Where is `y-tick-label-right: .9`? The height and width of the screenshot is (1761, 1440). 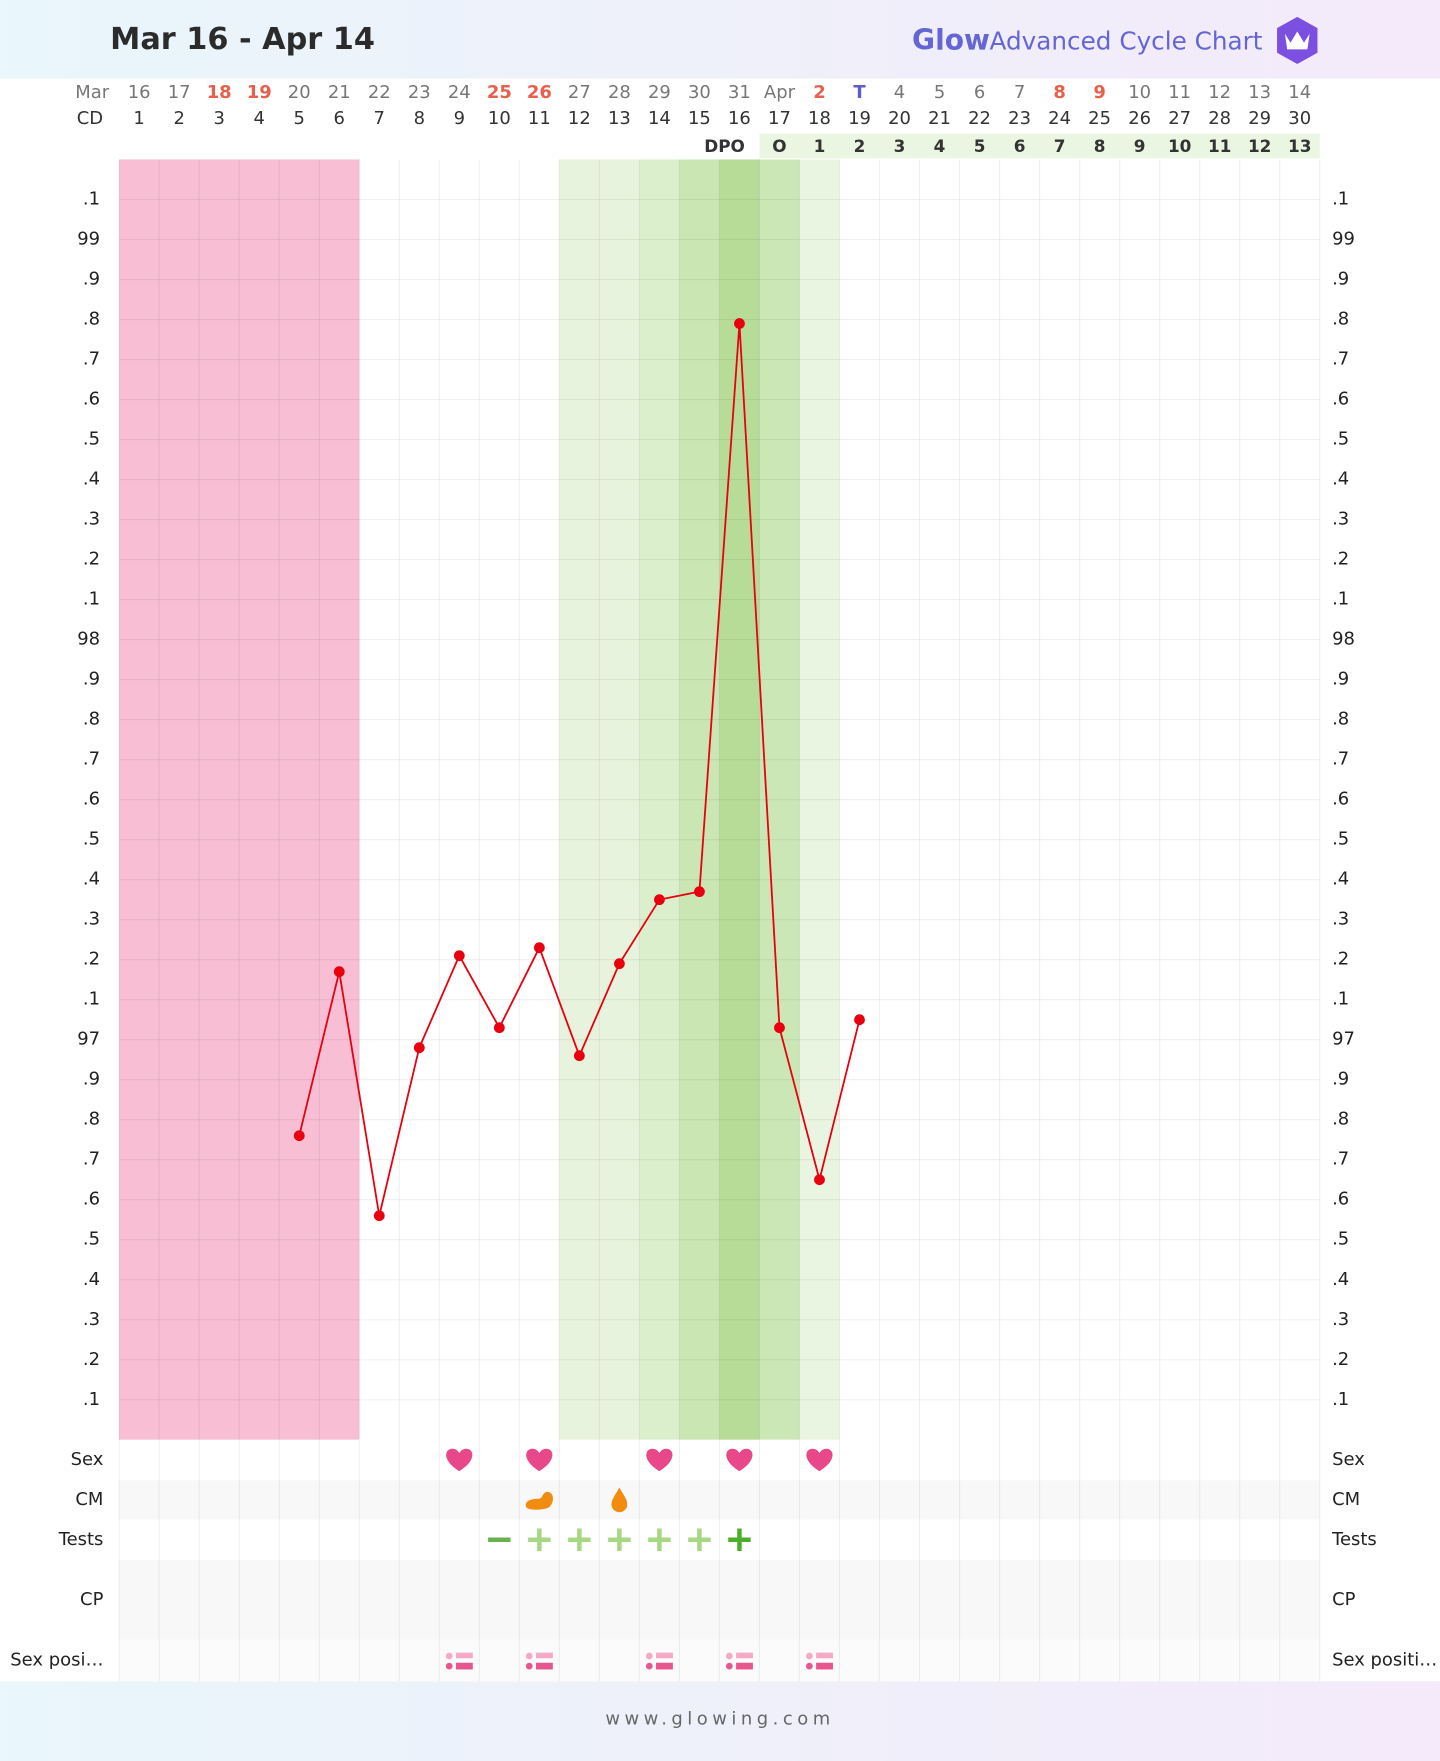
y-tick-label-right: .9 is located at coordinates (1340, 279).